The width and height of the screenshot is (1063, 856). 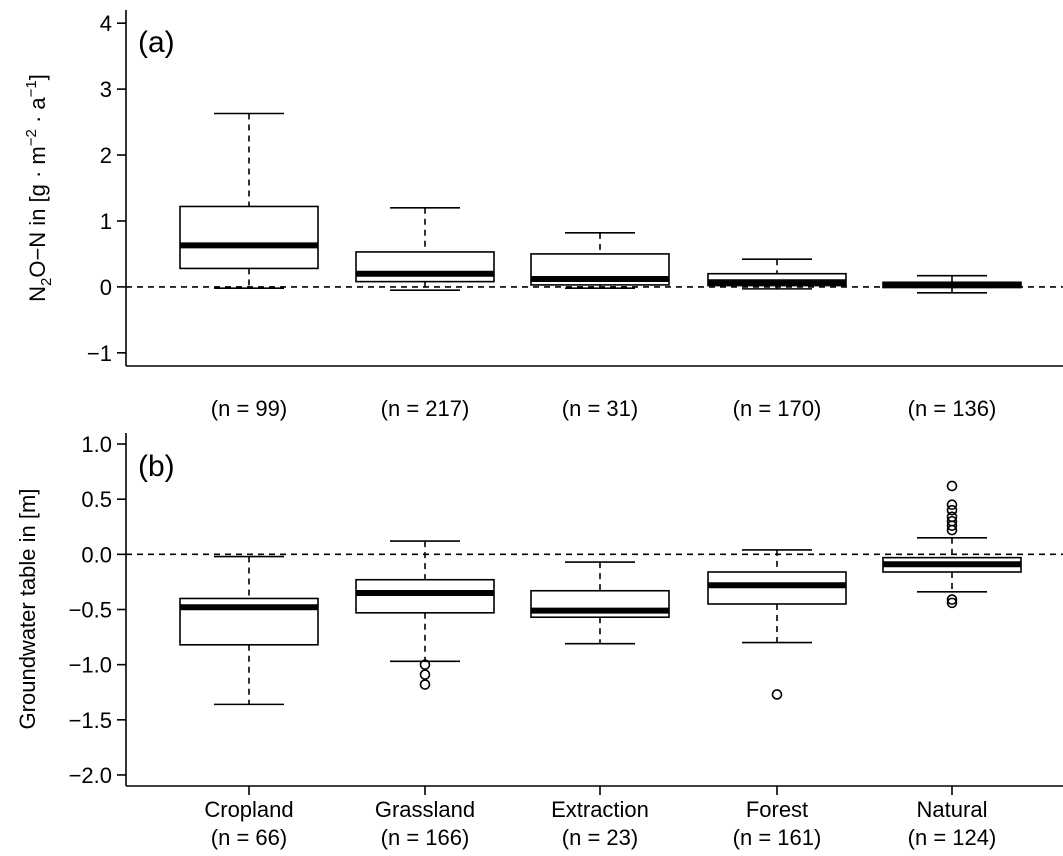 What do you see at coordinates (106, 188) in the screenshot?
I see `panel-a-y-ticks: −1 0 1 2 3 4` at bounding box center [106, 188].